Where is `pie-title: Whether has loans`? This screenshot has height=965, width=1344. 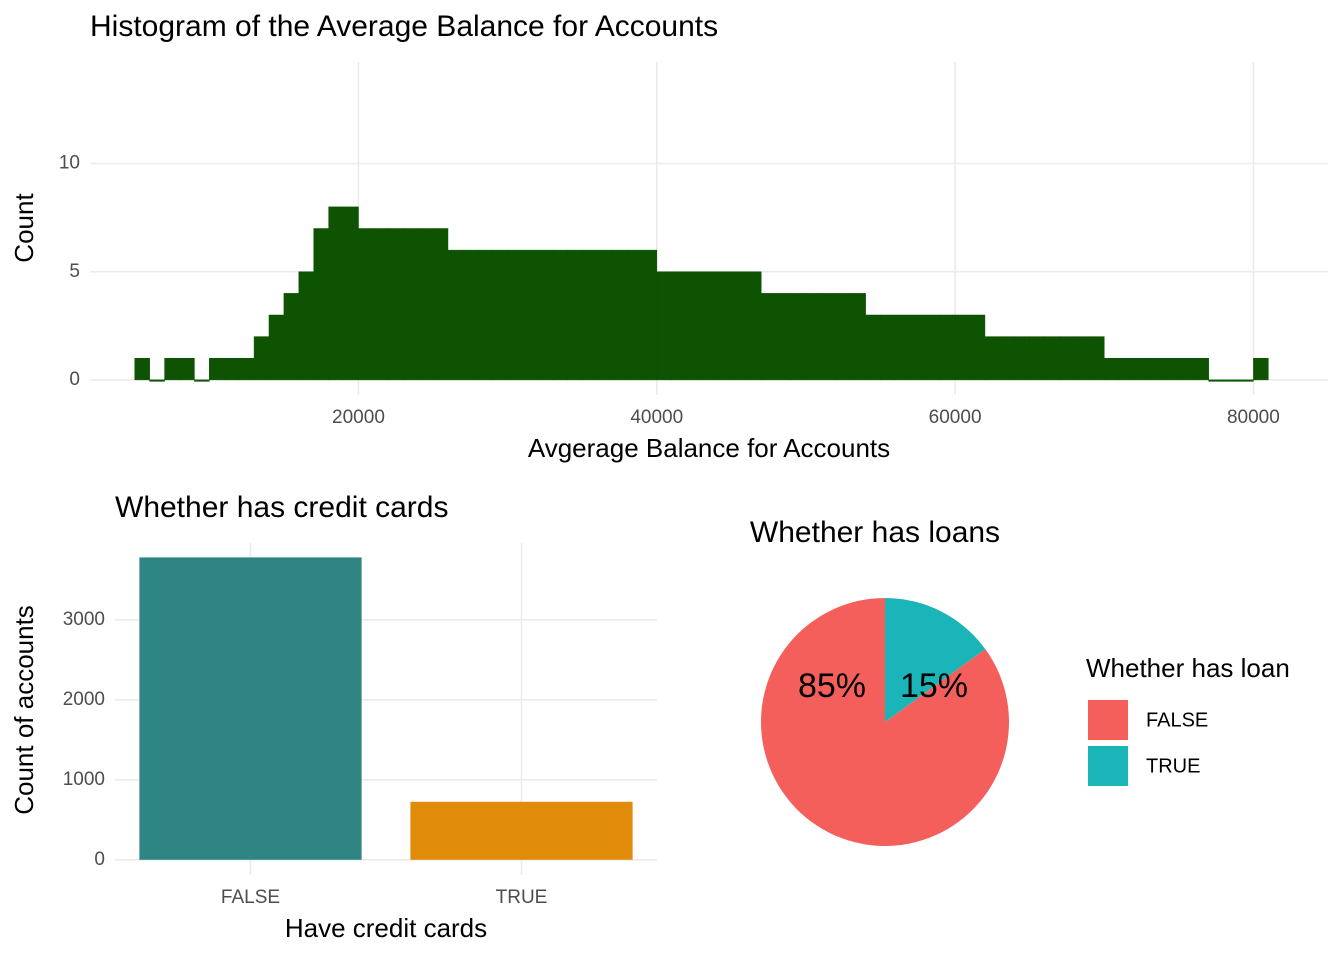
pie-title: Whether has loans is located at coordinates (875, 532).